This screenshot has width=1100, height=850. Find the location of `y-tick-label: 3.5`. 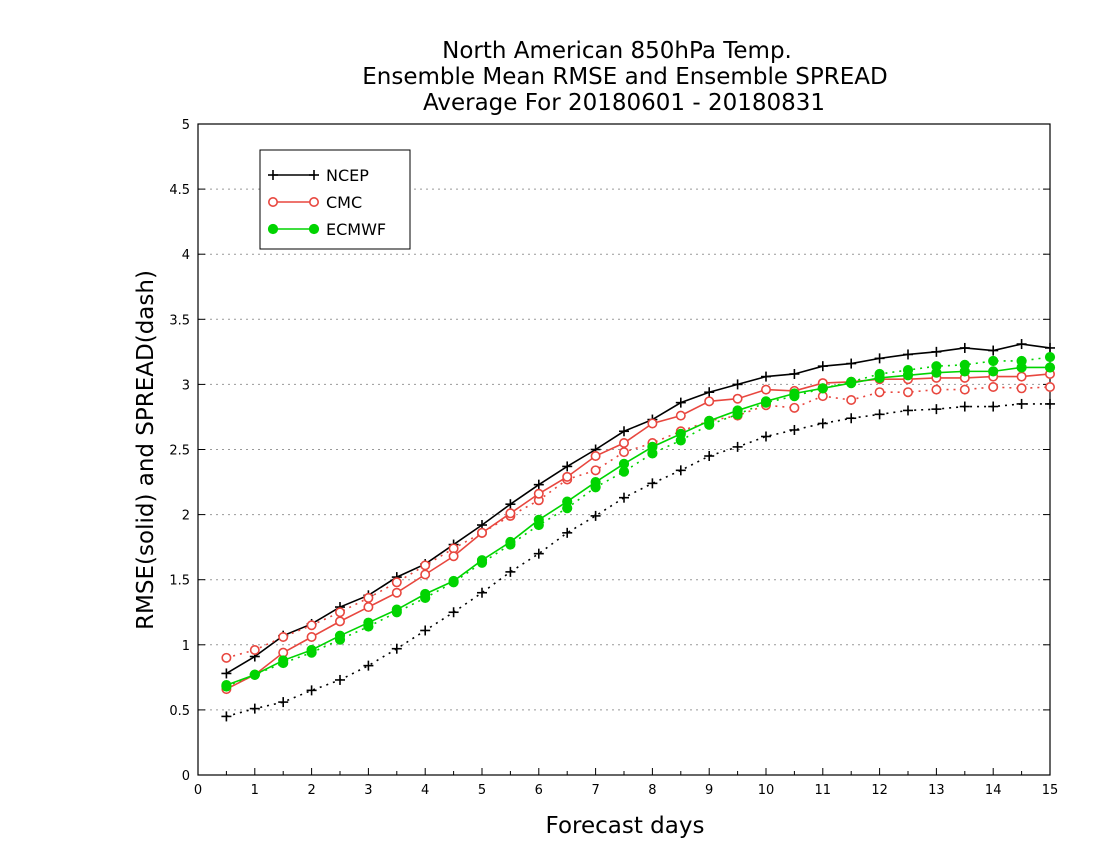

y-tick-label: 3.5 is located at coordinates (179, 320).